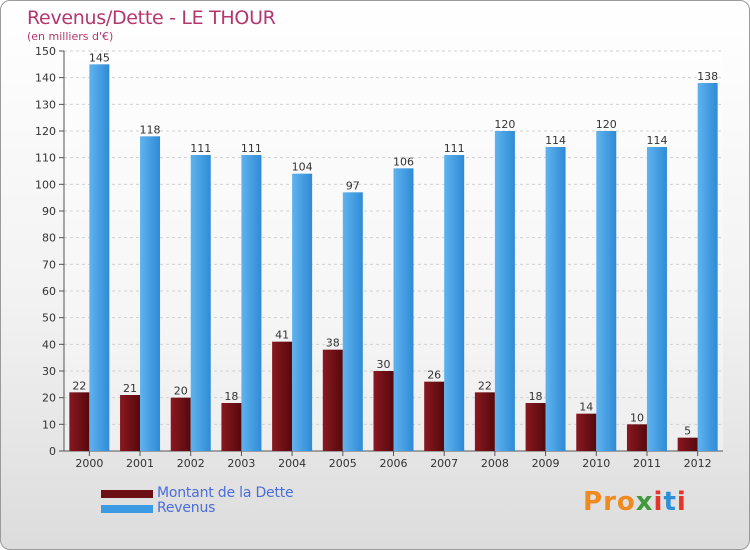 This screenshot has width=750, height=550. What do you see at coordinates (181, 391) in the screenshot?
I see `data-label-dette: 20` at bounding box center [181, 391].